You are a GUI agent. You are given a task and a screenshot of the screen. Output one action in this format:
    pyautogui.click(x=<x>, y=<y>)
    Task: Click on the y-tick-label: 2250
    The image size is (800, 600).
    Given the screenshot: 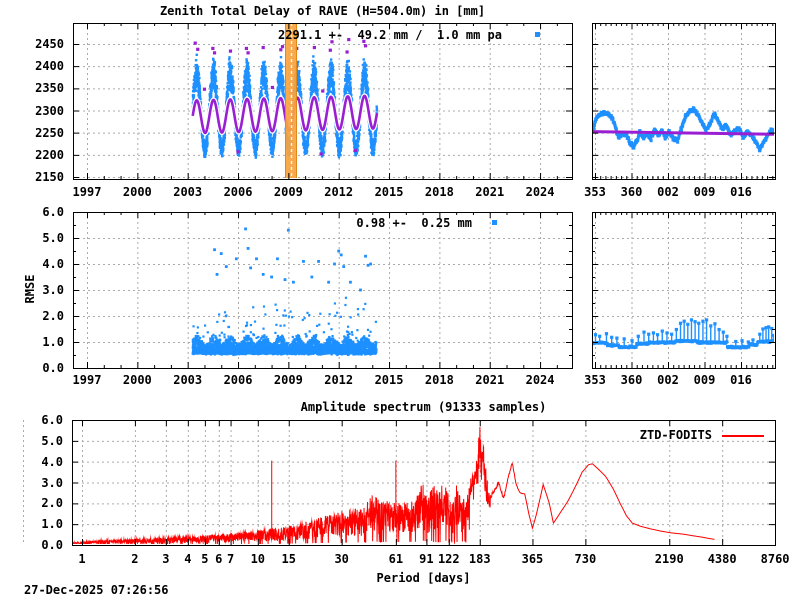 What is the action you would take?
    pyautogui.click(x=49, y=132)
    